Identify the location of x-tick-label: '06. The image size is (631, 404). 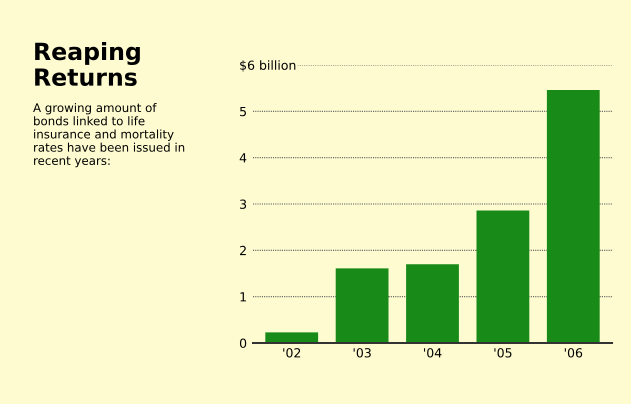
(573, 353).